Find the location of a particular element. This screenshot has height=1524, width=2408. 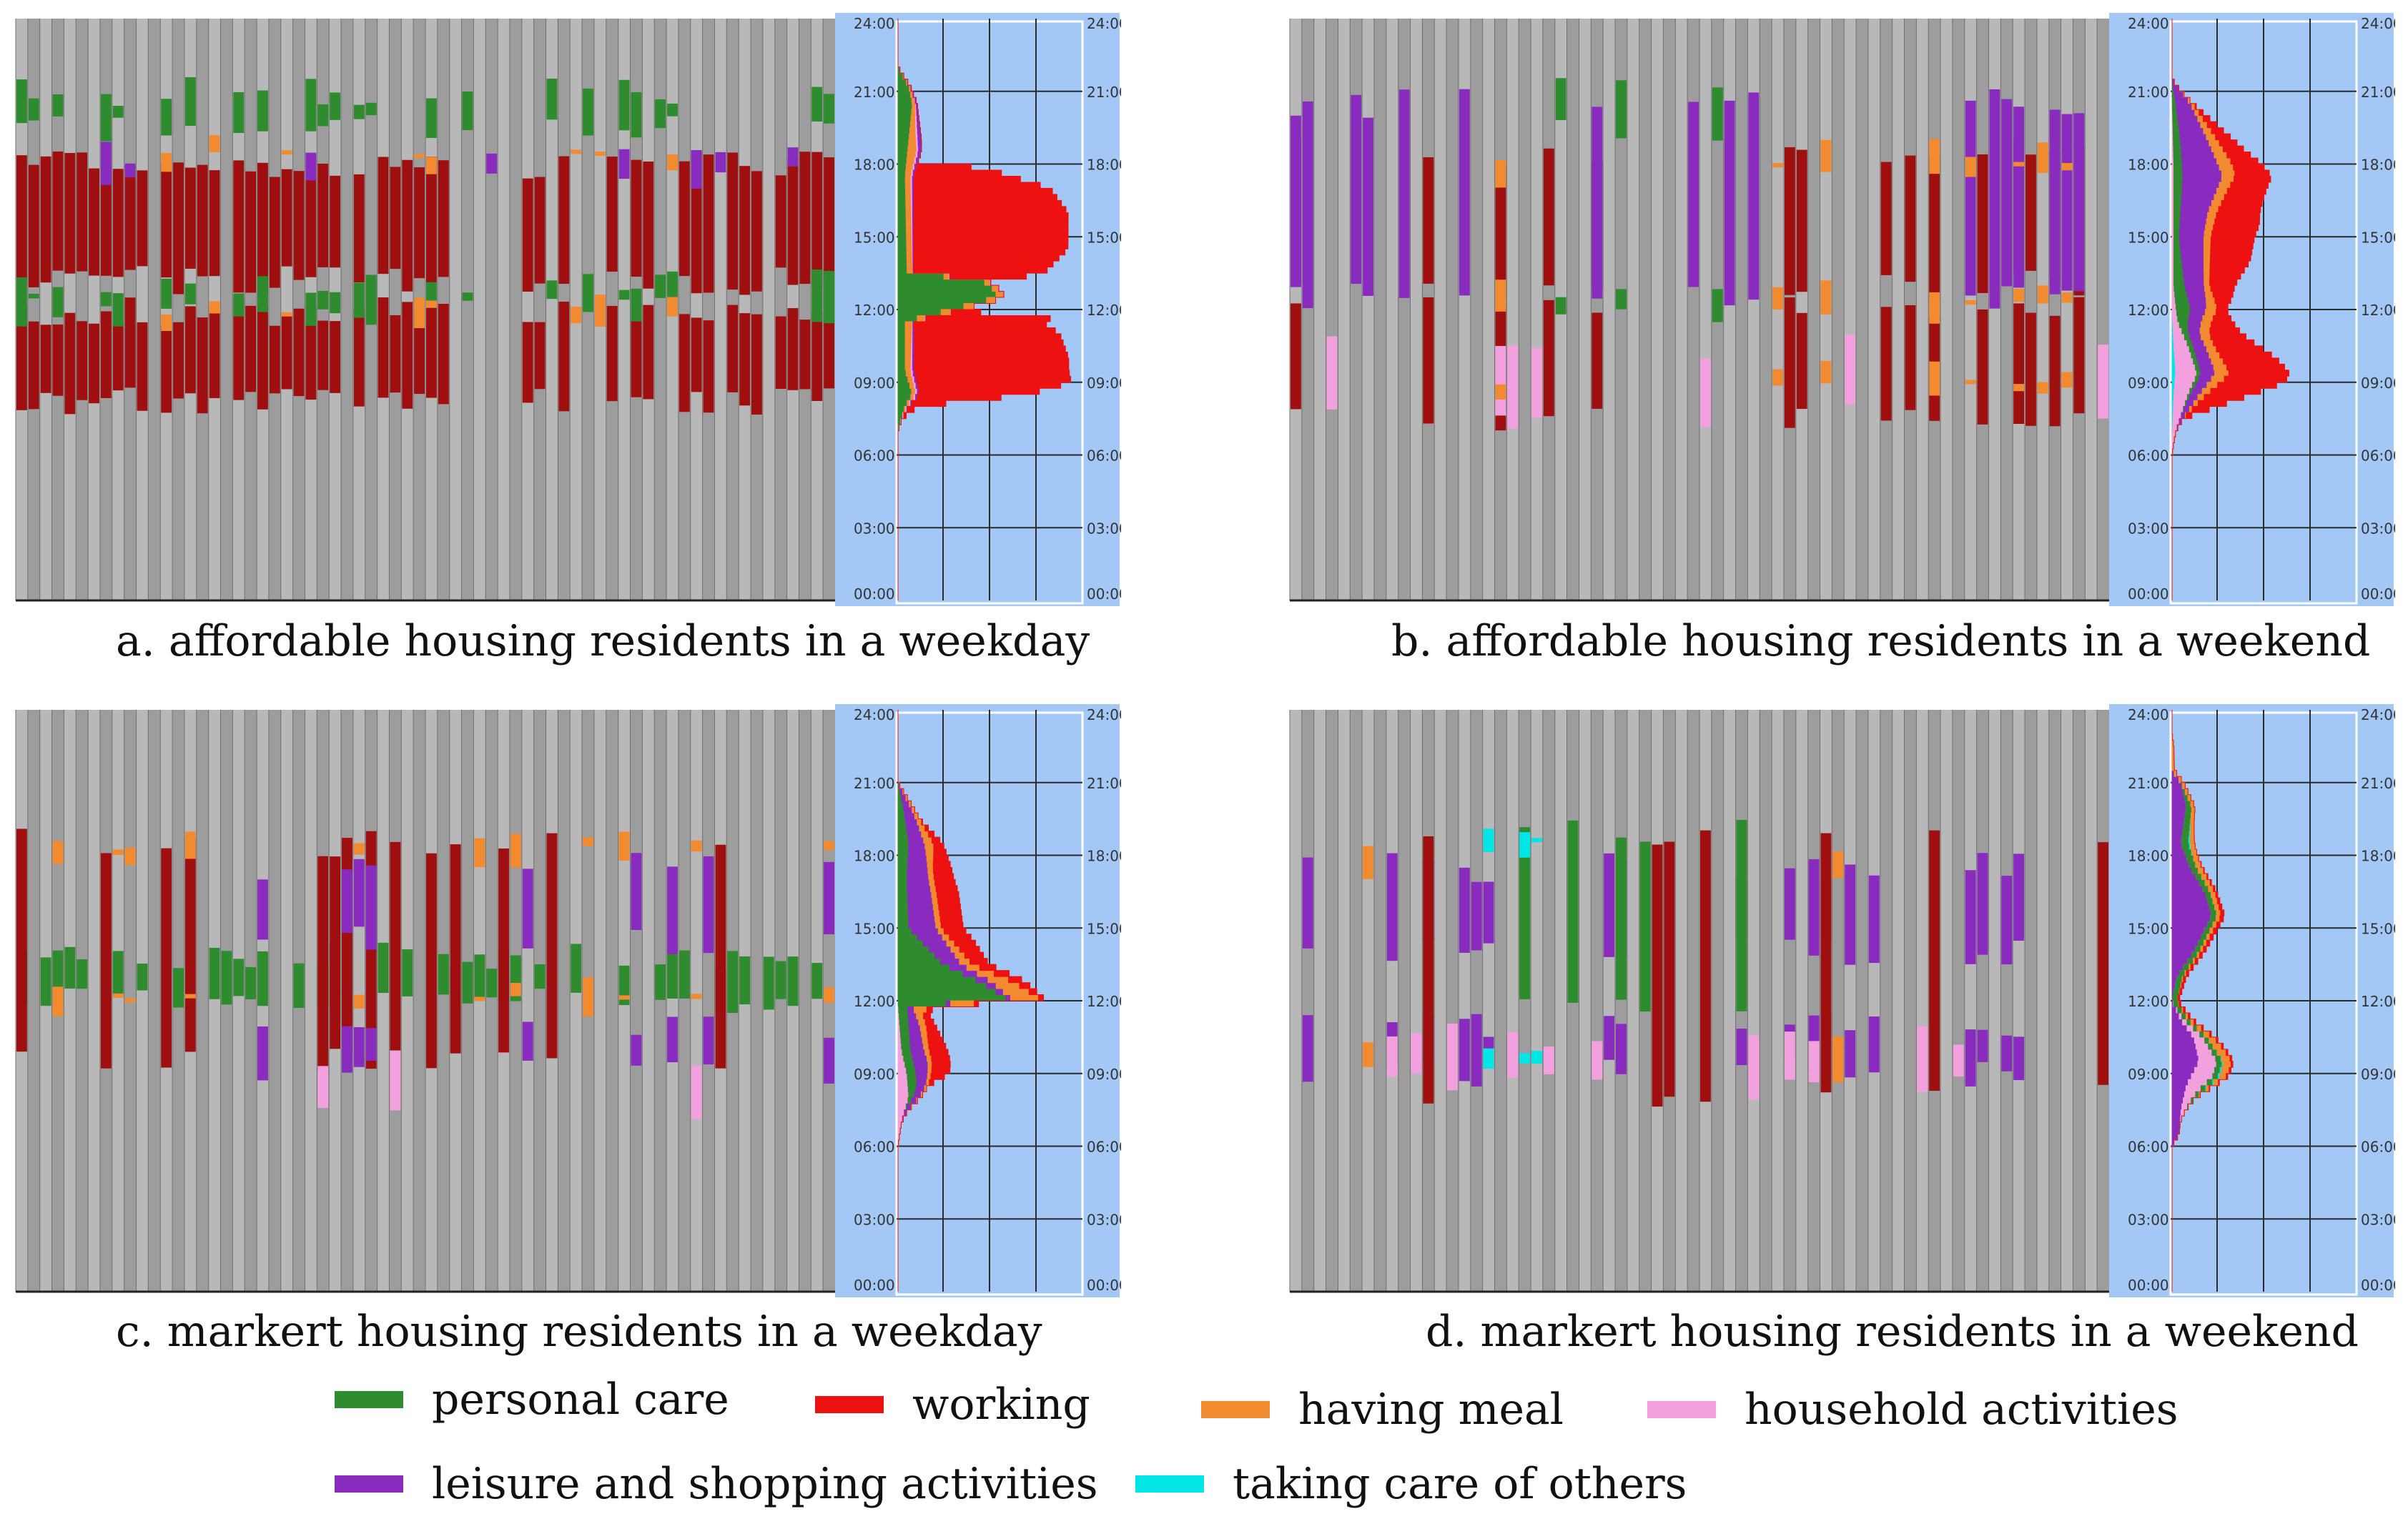

tick-label-right: 09:00 is located at coordinates (1104, 1074).